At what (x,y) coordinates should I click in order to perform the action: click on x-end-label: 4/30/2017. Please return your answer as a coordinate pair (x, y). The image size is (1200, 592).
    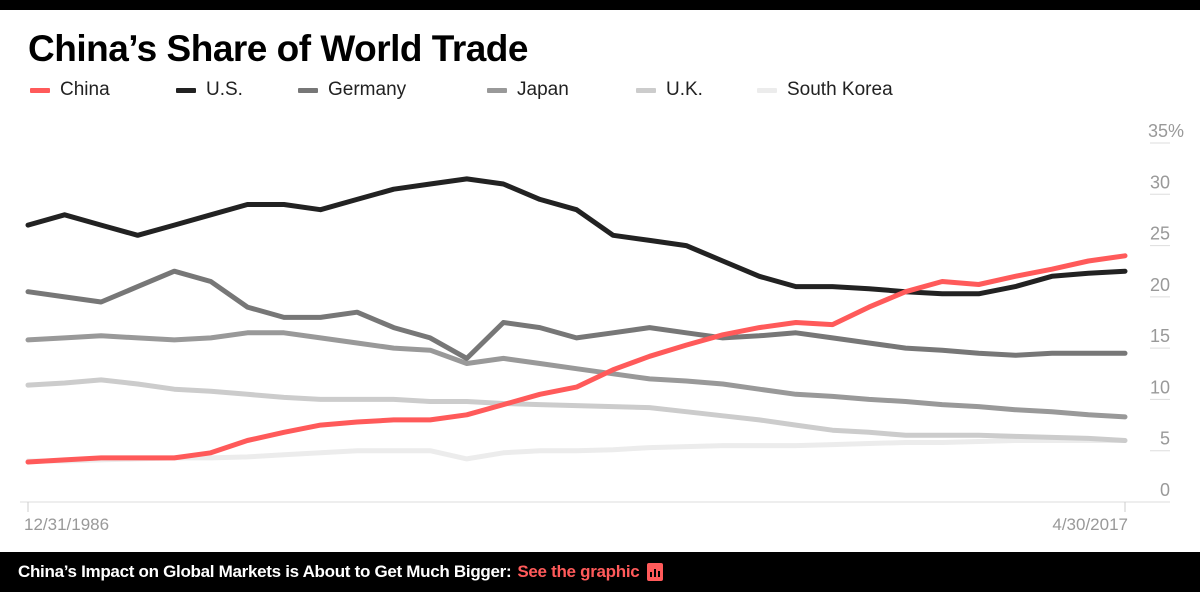
    Looking at the image, I should click on (1090, 524).